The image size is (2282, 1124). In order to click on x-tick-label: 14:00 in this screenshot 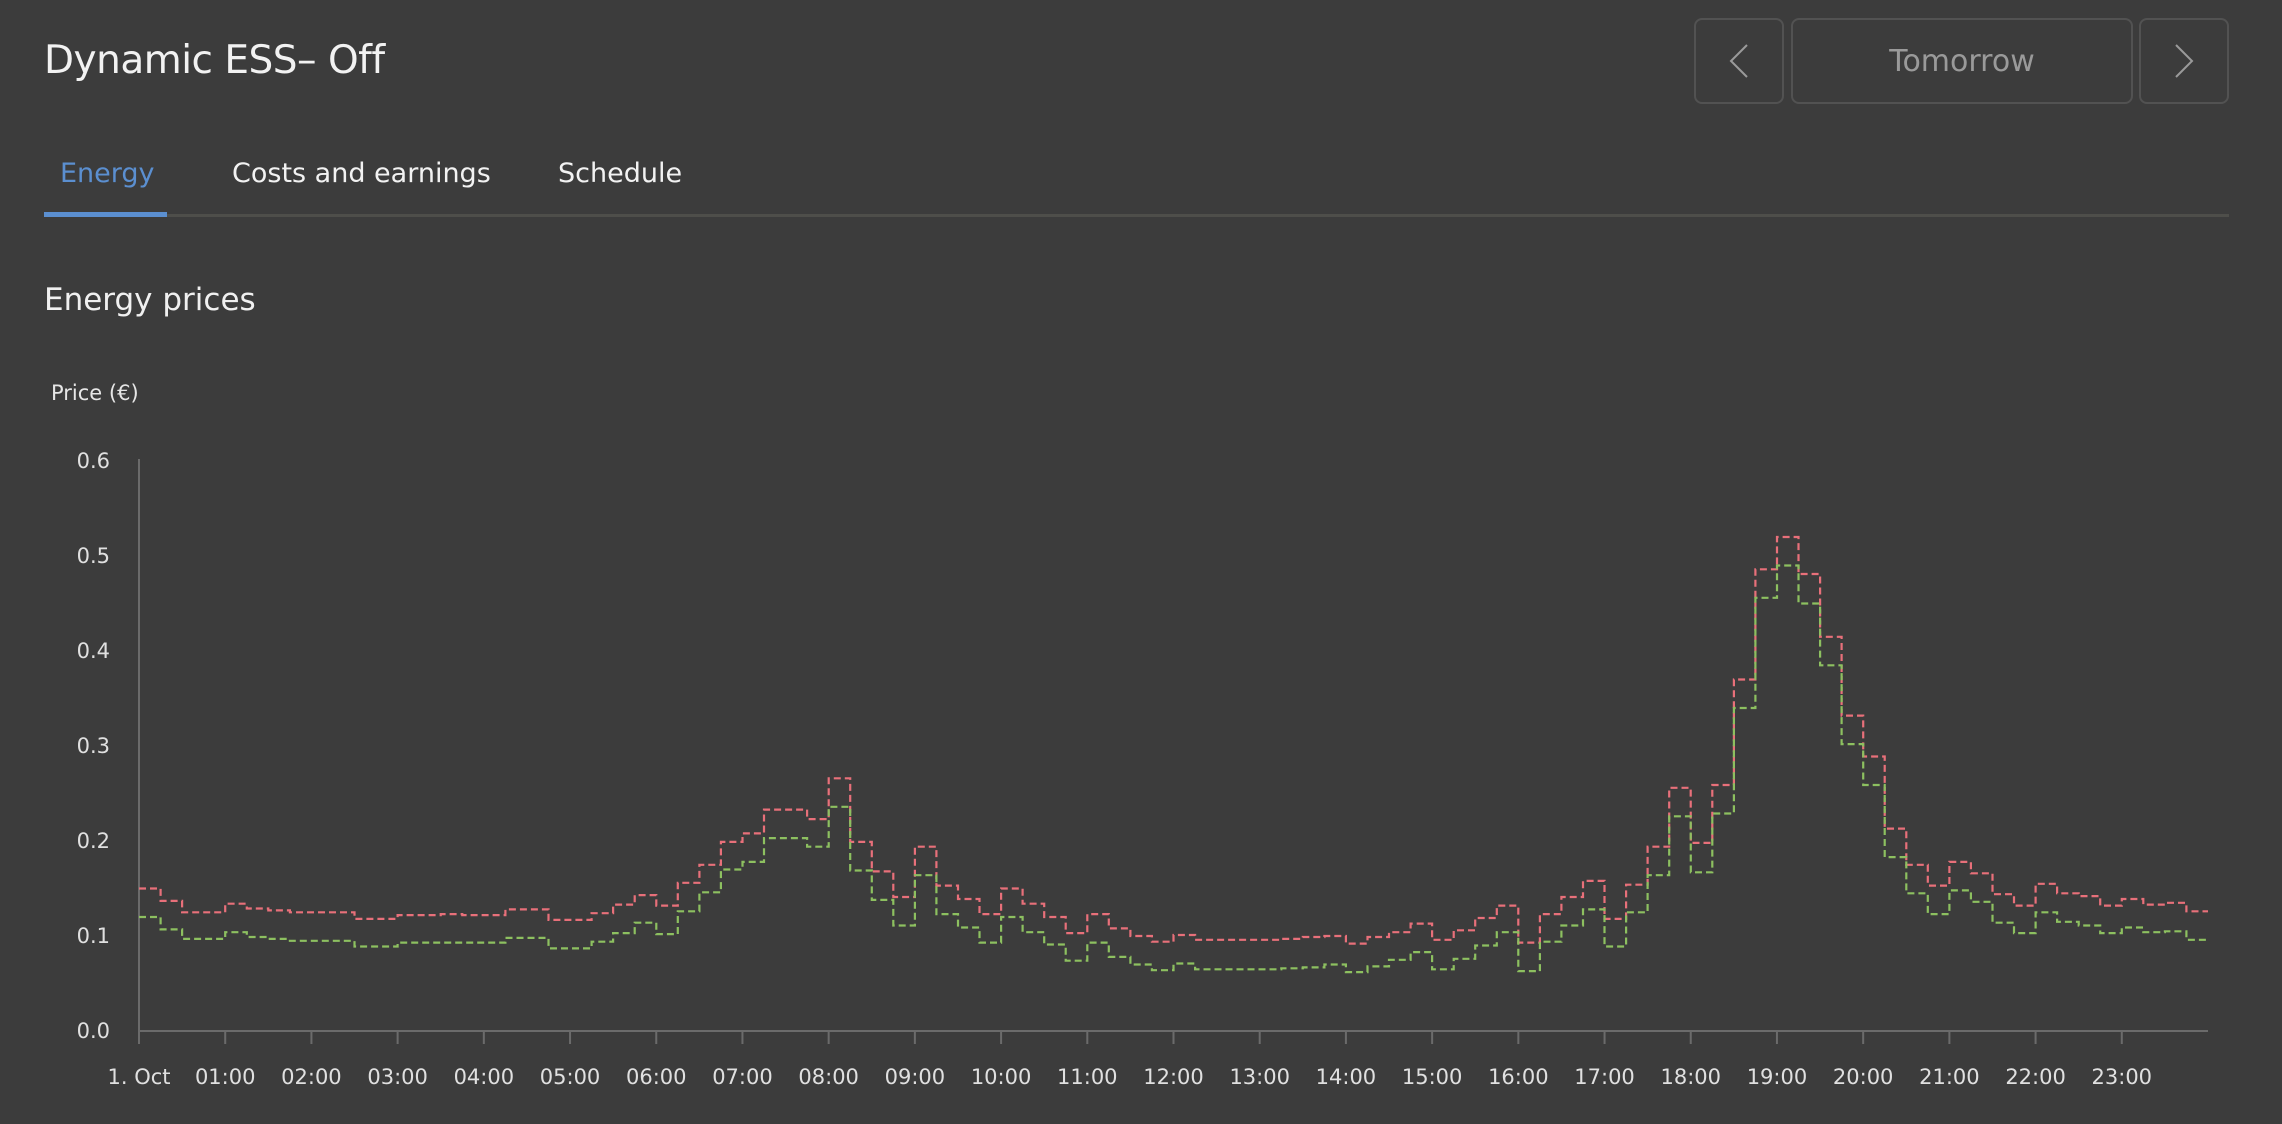, I will do `click(1346, 1077)`.